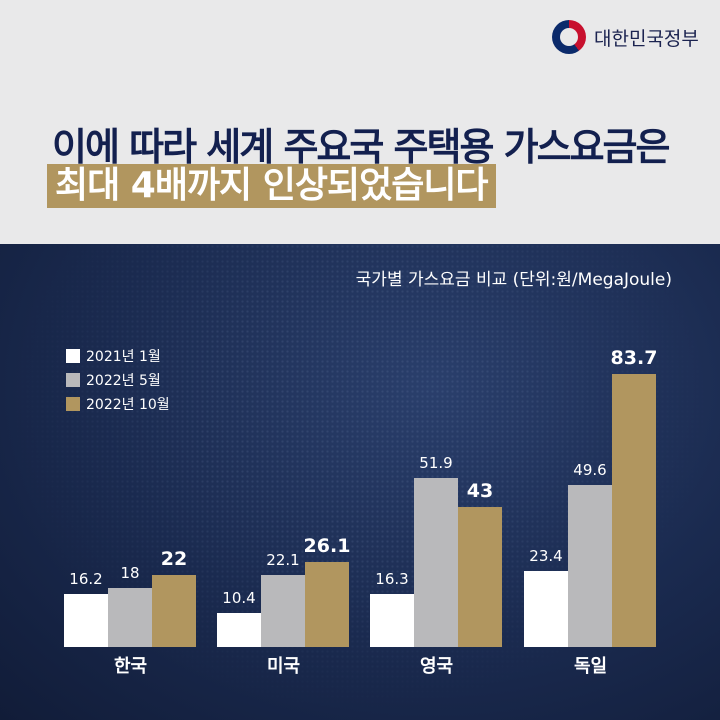 Image resolution: width=720 pixels, height=720 pixels. Describe the element at coordinates (590, 666) in the screenshot. I see `category-label: 독일` at that location.